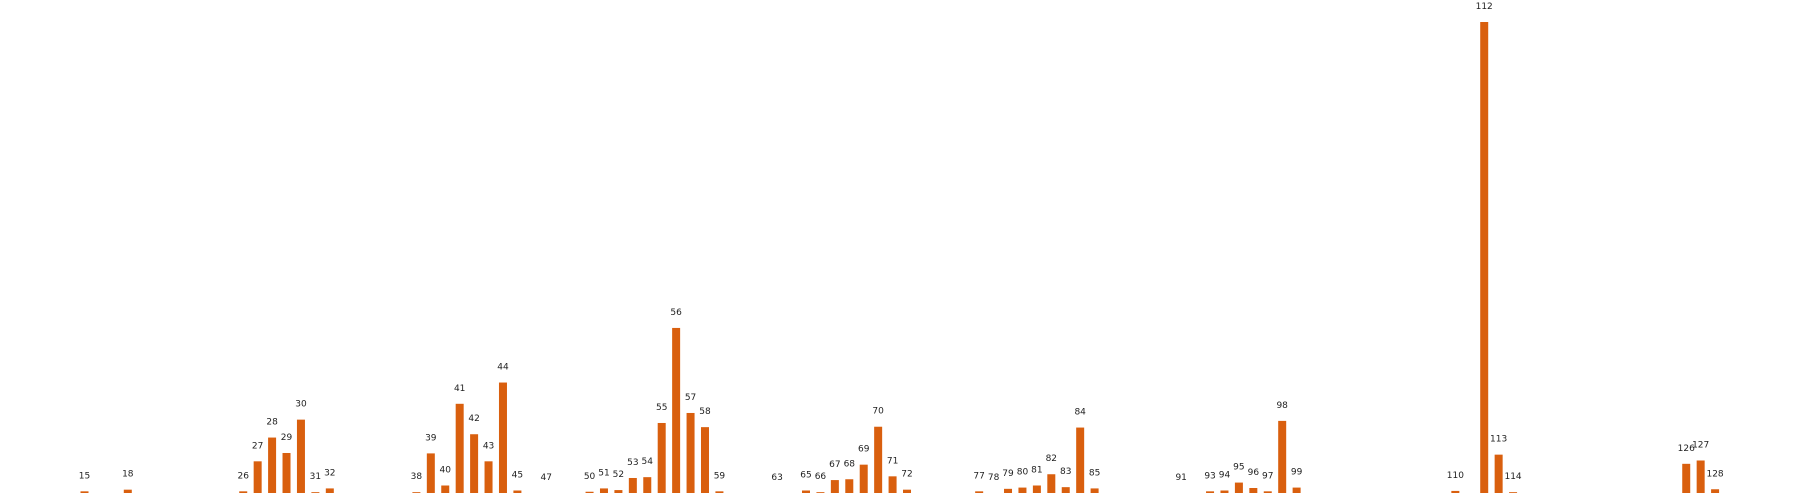  Describe the element at coordinates (720, 476) in the screenshot. I see `bar-label-59: 59` at that location.